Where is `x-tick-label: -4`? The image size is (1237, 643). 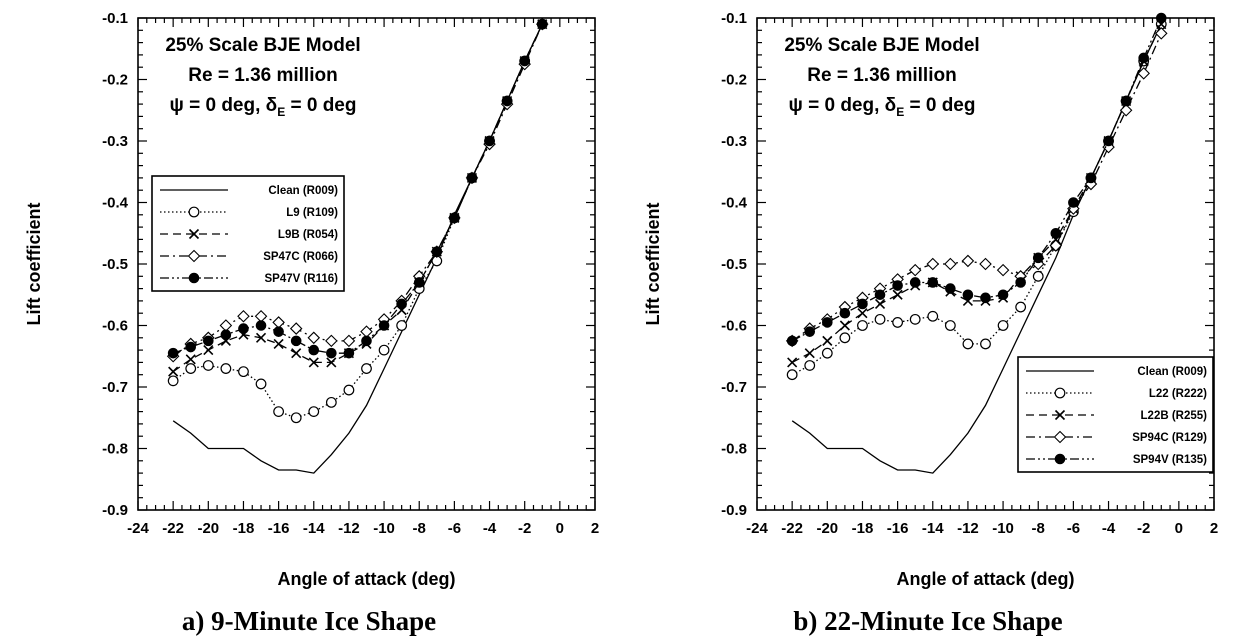 x-tick-label: -4 is located at coordinates (1109, 528).